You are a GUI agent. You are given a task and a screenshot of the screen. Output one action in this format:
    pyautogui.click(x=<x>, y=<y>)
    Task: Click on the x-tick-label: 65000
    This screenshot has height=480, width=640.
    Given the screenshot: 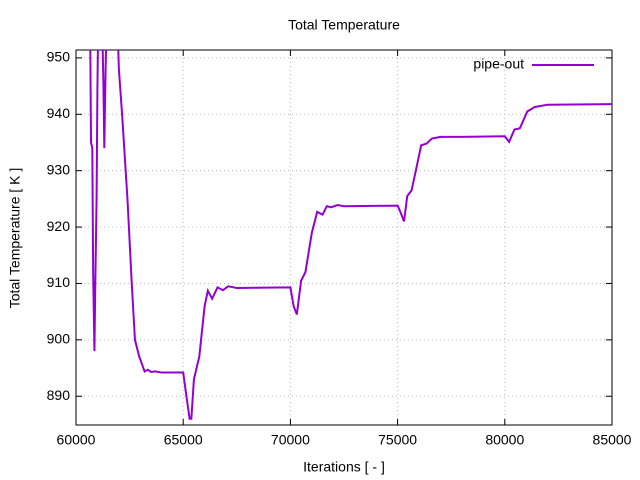 What is the action you would take?
    pyautogui.click(x=183, y=440)
    